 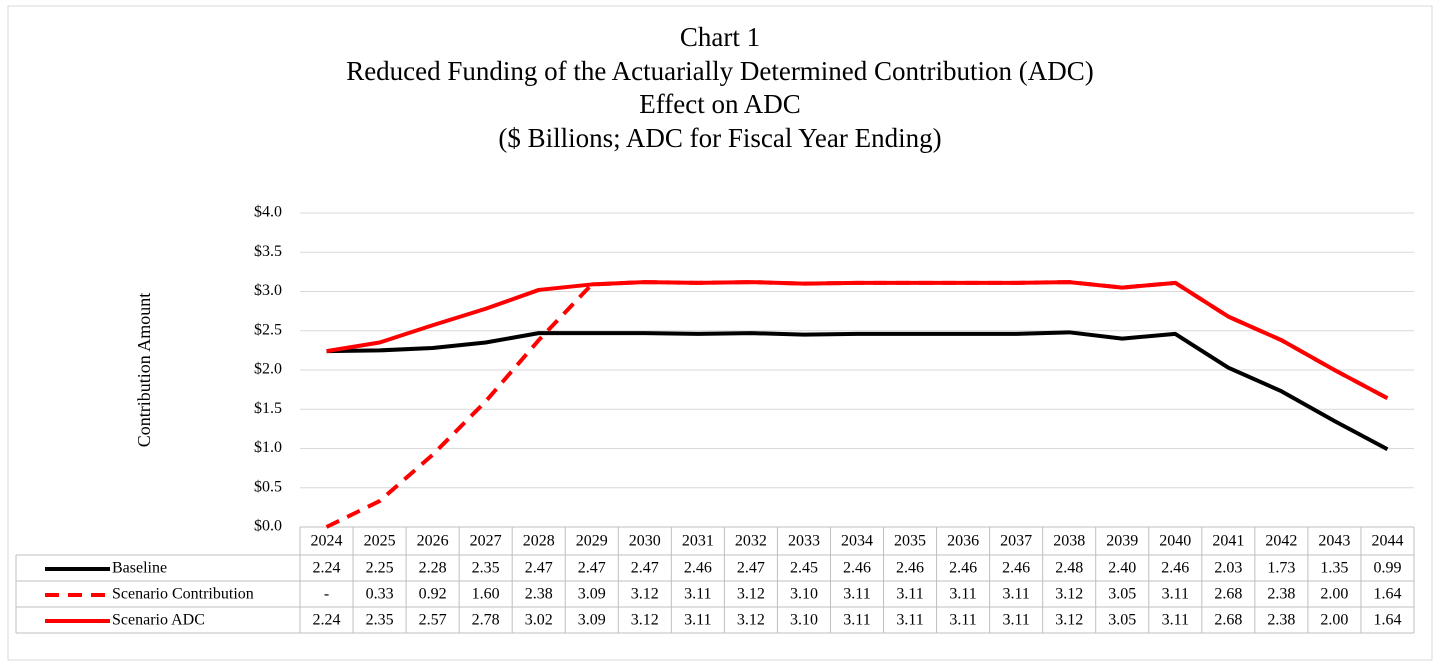 I want to click on x-tick-label: 2041, so click(x=1228, y=541).